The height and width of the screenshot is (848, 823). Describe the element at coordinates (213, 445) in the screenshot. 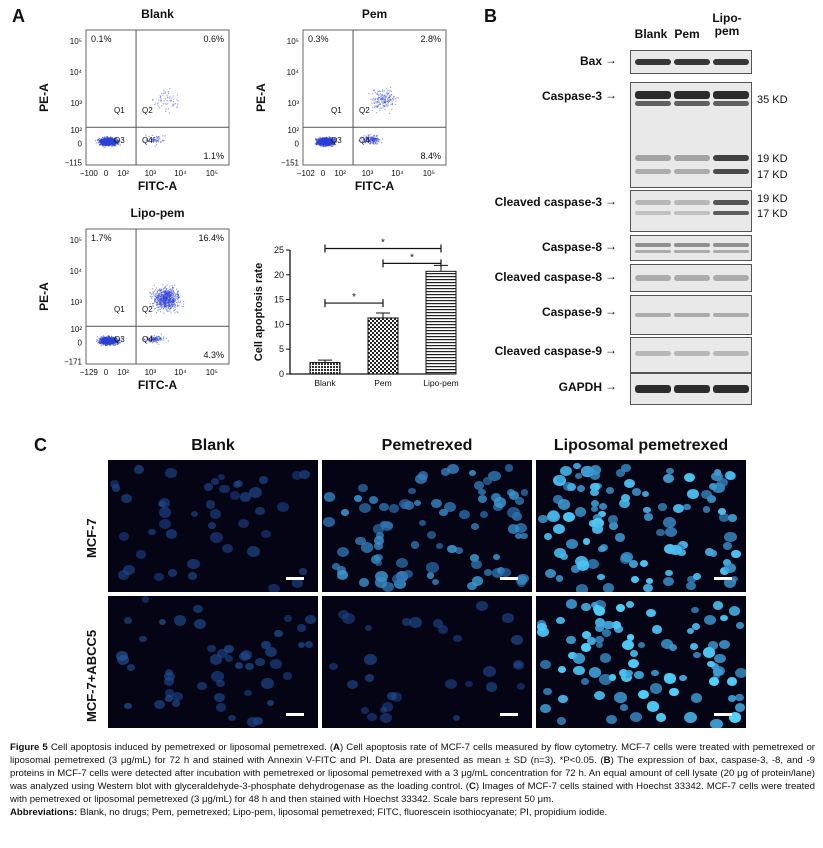

I see `micrograph-column-title: Blank` at that location.